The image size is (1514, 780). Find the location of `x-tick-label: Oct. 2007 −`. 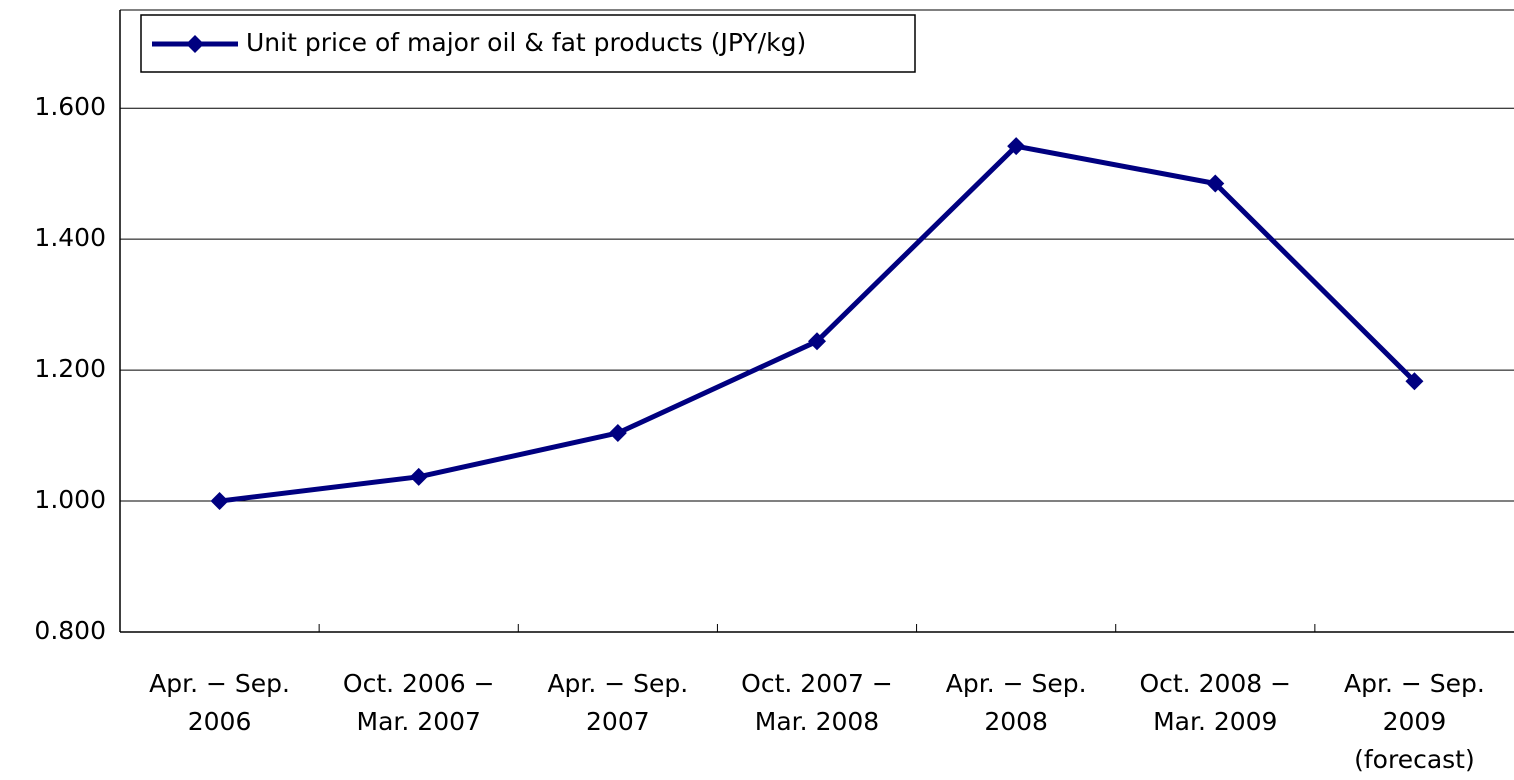

x-tick-label: Oct. 2007 − is located at coordinates (817, 683).